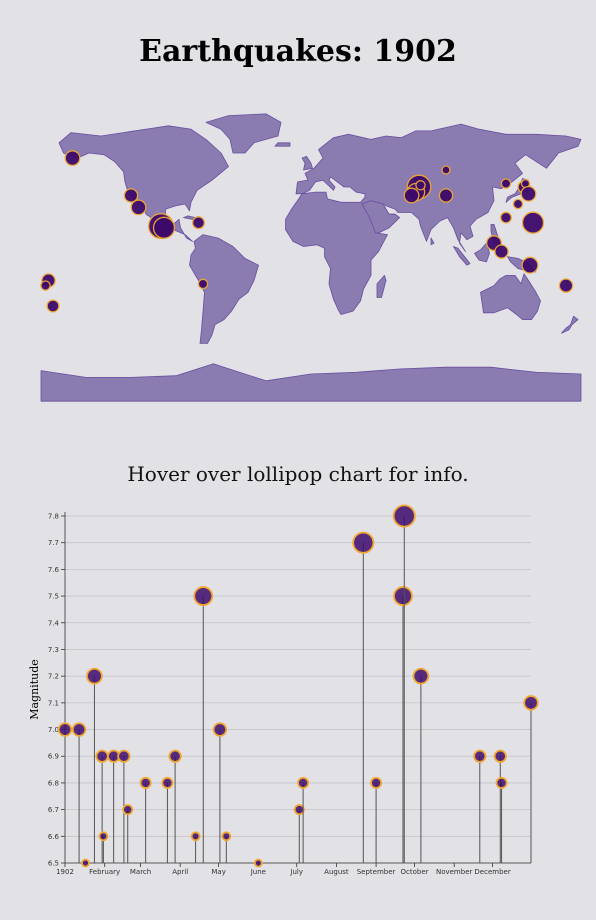 The image size is (596, 920). Describe the element at coordinates (414, 872) in the screenshot. I see `x-tick-label: October` at that location.